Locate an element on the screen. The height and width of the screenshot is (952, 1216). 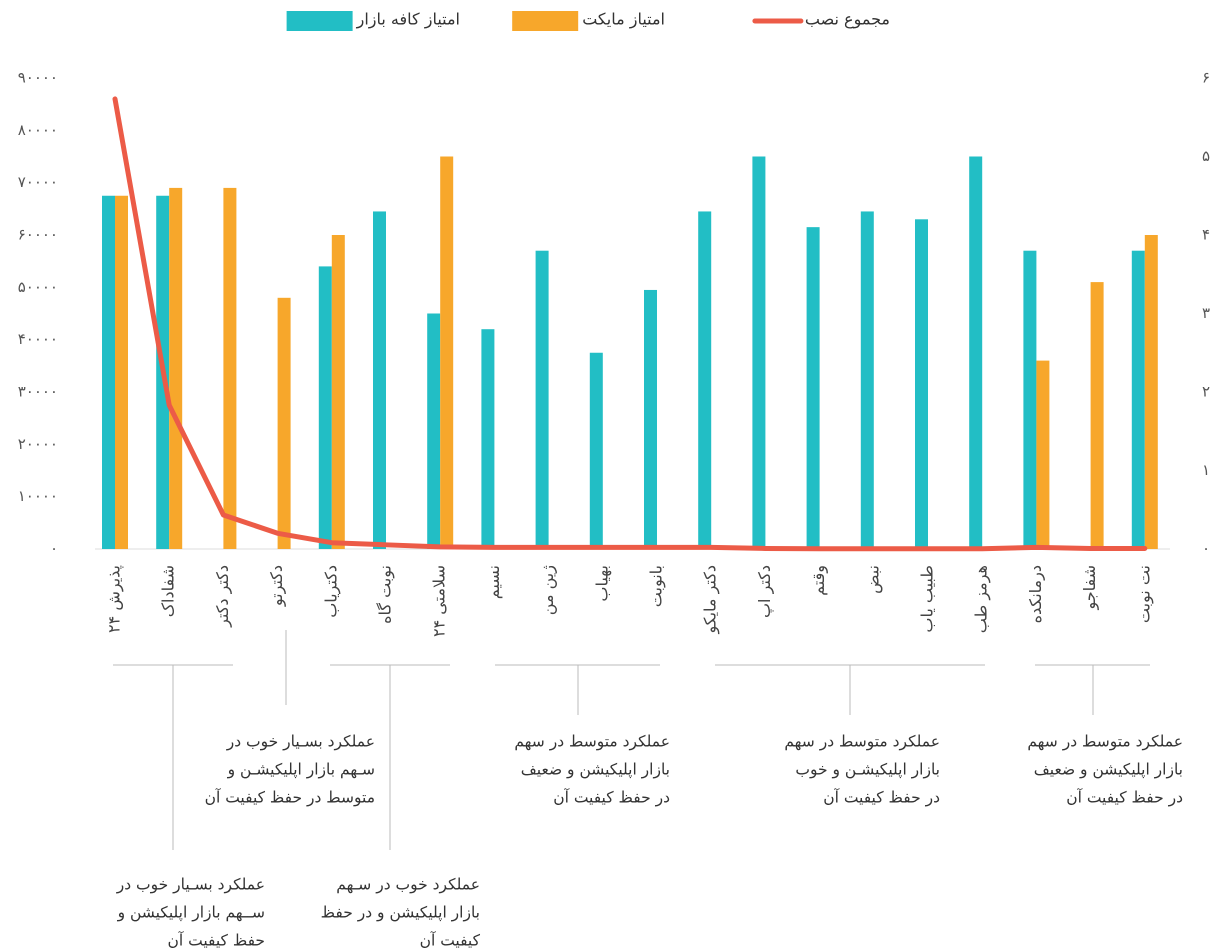
x-tick-label: دکترتو is located at coordinates (277, 586).